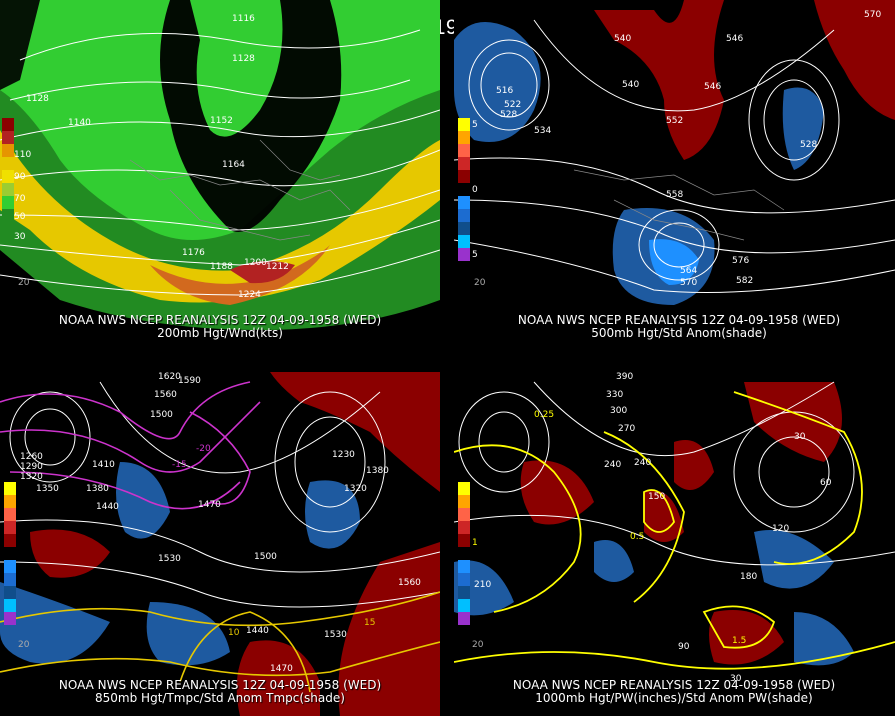 This screenshot has width=895, height=716. I want to click on legend-label: 50, so click(20, 217).